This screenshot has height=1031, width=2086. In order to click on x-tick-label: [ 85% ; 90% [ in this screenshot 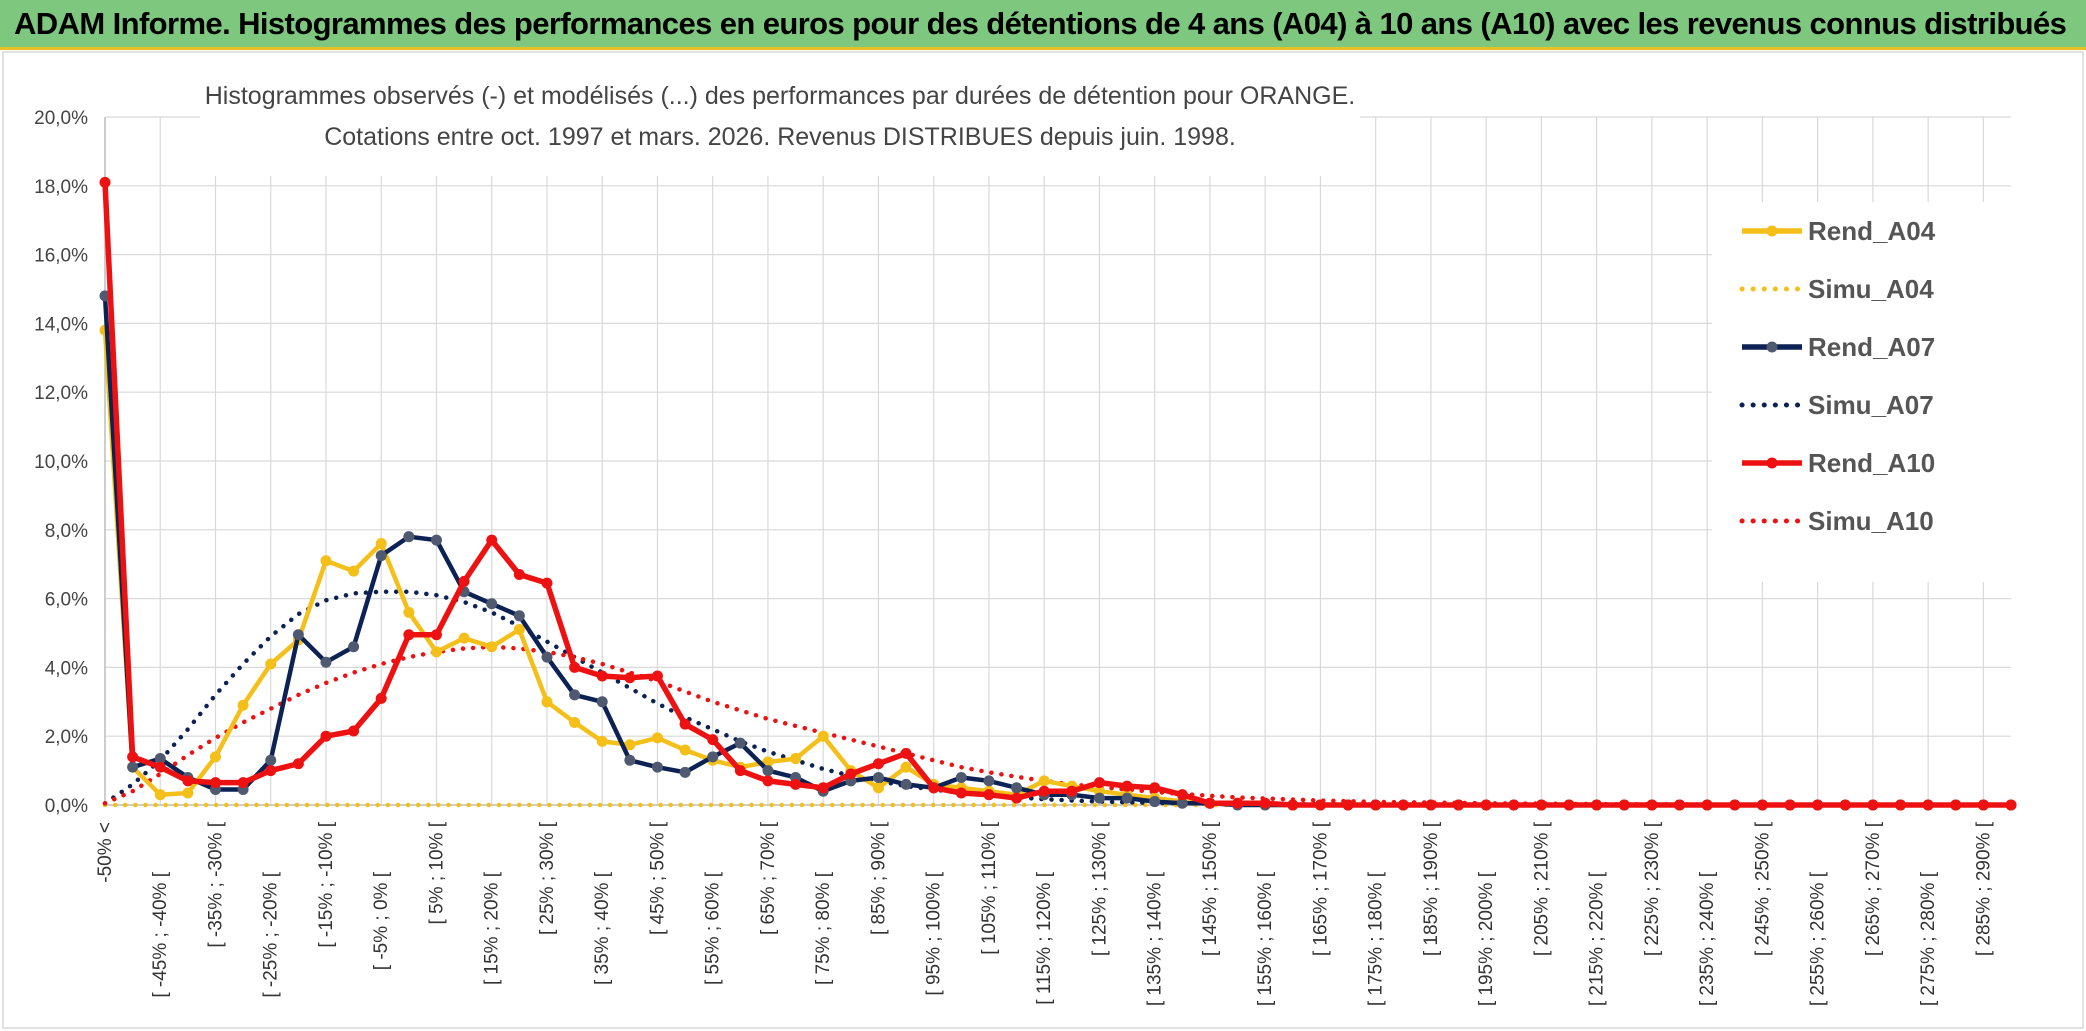, I will do `click(878, 878)`.